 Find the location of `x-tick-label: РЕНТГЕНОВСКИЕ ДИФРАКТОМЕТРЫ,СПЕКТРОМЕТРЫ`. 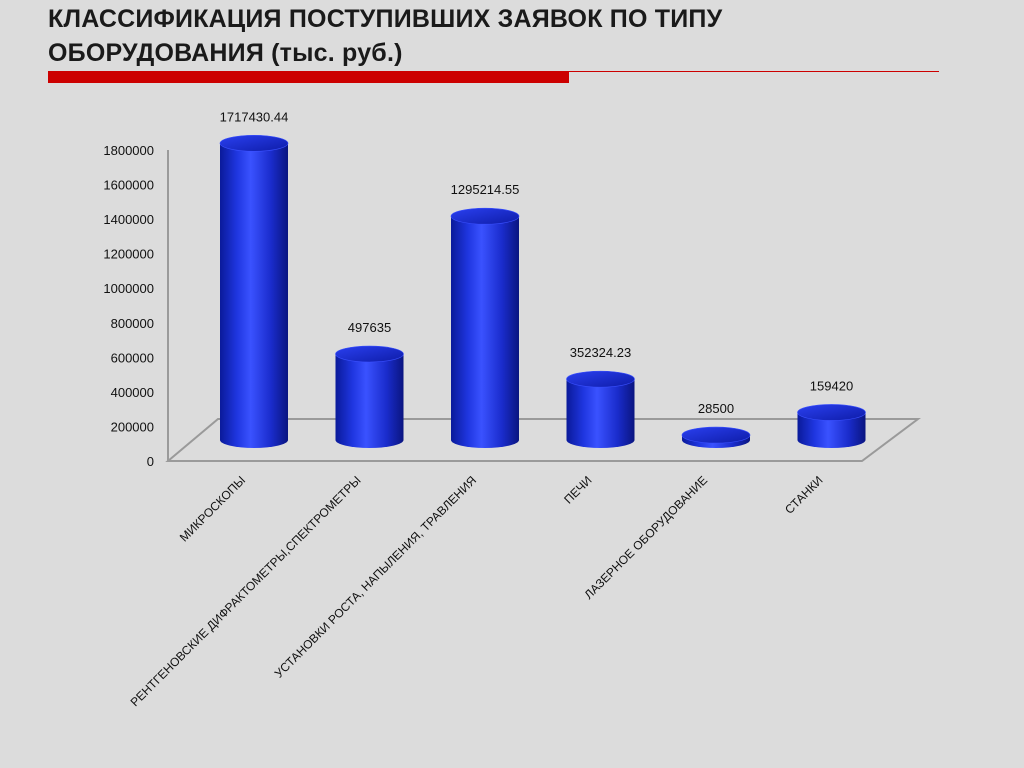

x-tick-label: РЕНТГЕНОВСКИЕ ДИФРАКТОМЕТРЫ,СПЕКТРОМЕТРЫ is located at coordinates (246, 591).